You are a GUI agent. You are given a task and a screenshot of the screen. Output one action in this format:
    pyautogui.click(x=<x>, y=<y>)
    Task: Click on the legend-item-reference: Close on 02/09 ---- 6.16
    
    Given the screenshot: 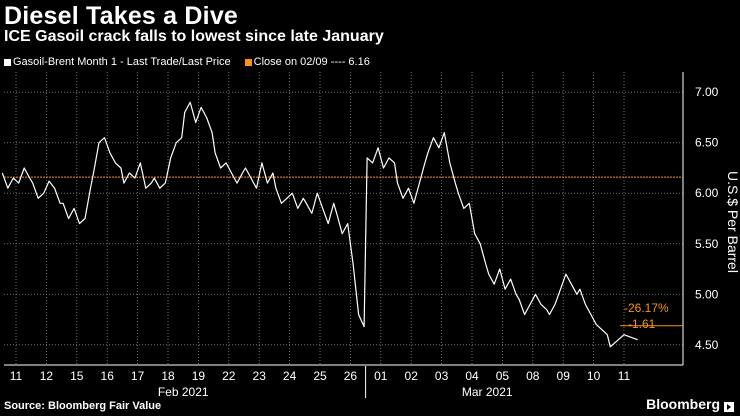 What is the action you would take?
    pyautogui.click(x=307, y=62)
    